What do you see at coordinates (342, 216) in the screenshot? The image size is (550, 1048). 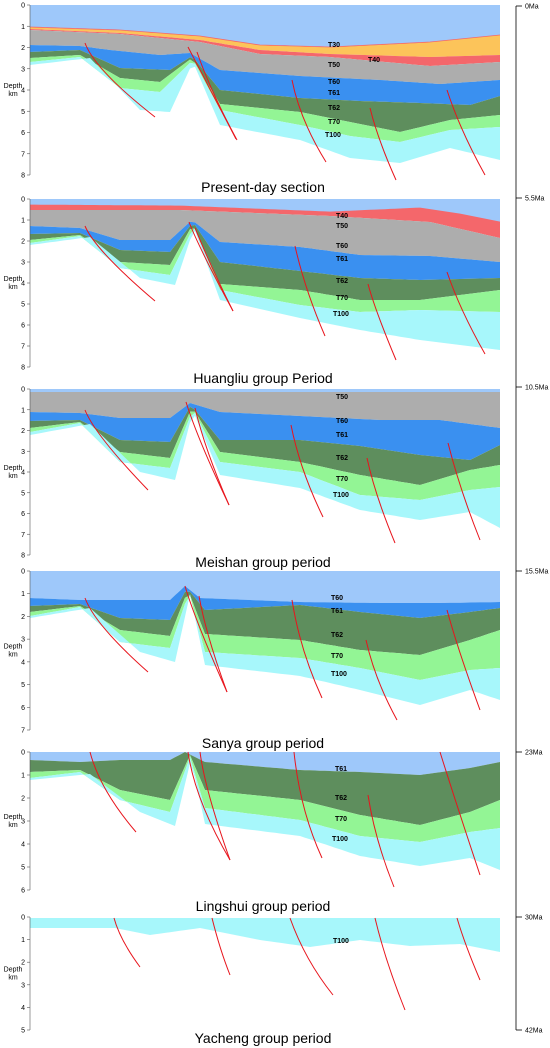 I see `horizon-label: T40` at bounding box center [342, 216].